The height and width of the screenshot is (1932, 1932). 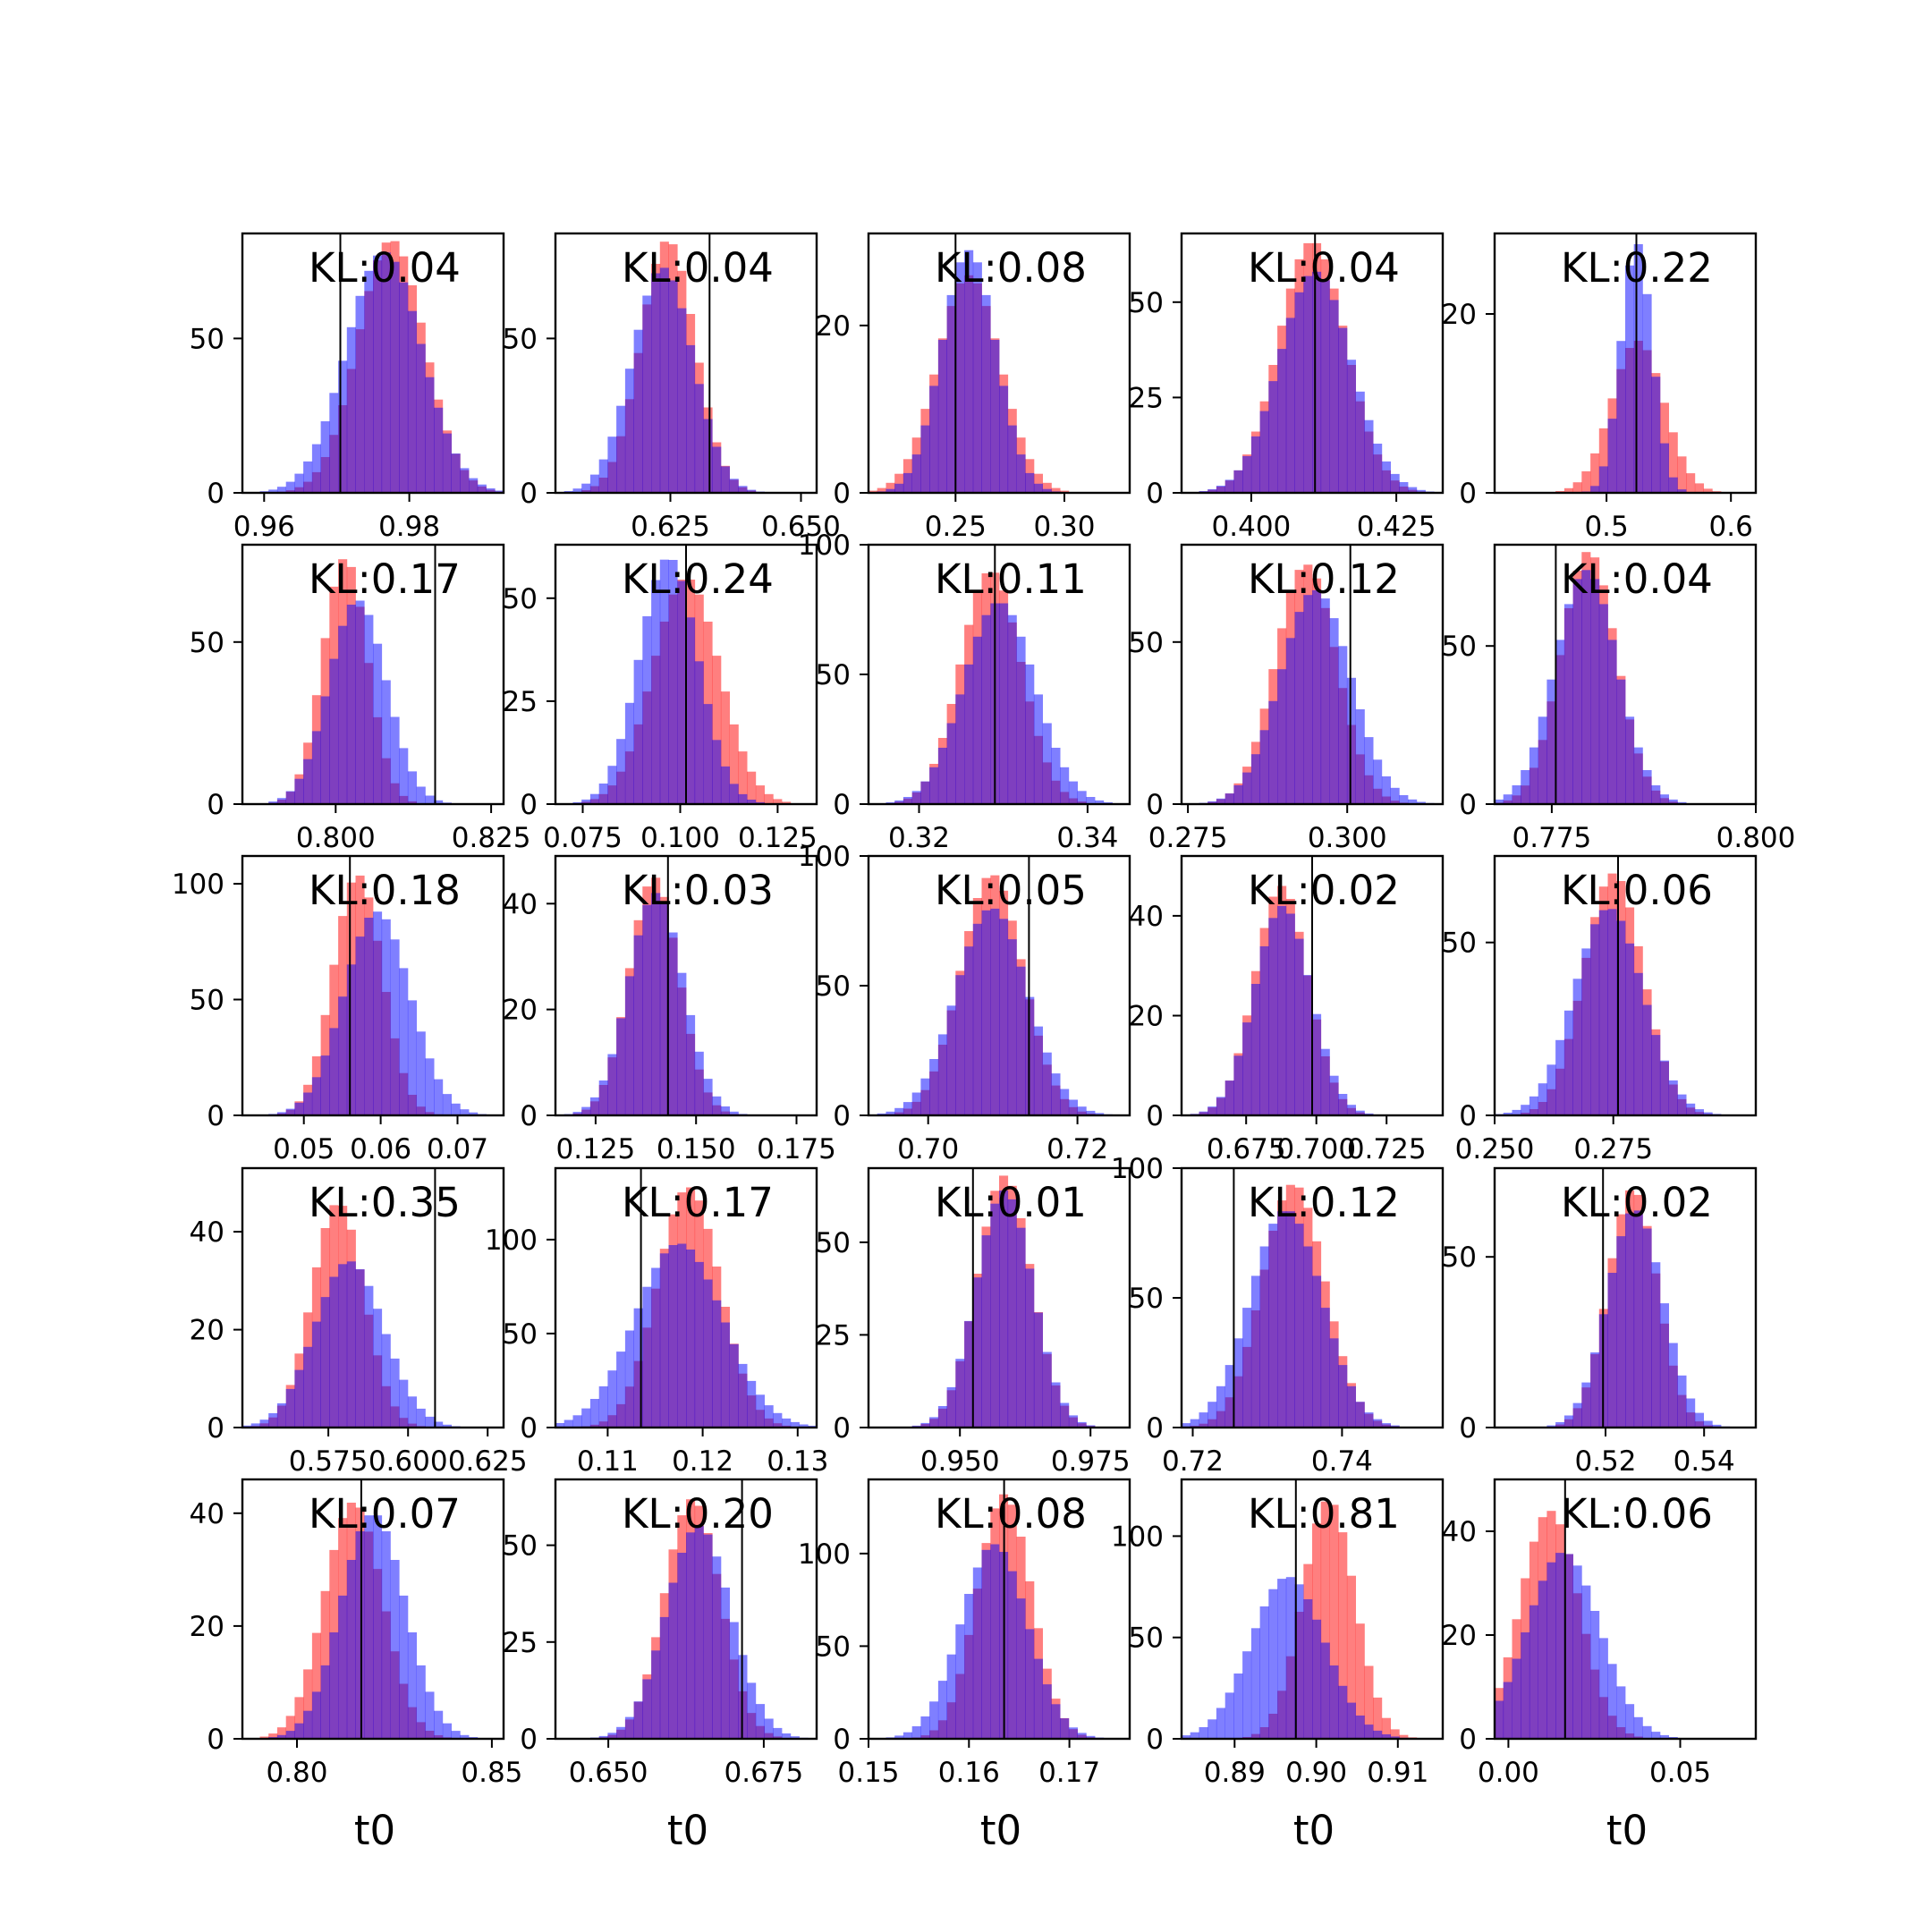 What do you see at coordinates (833, 326) in the screenshot?
I see `y-tick-label: 20` at bounding box center [833, 326].